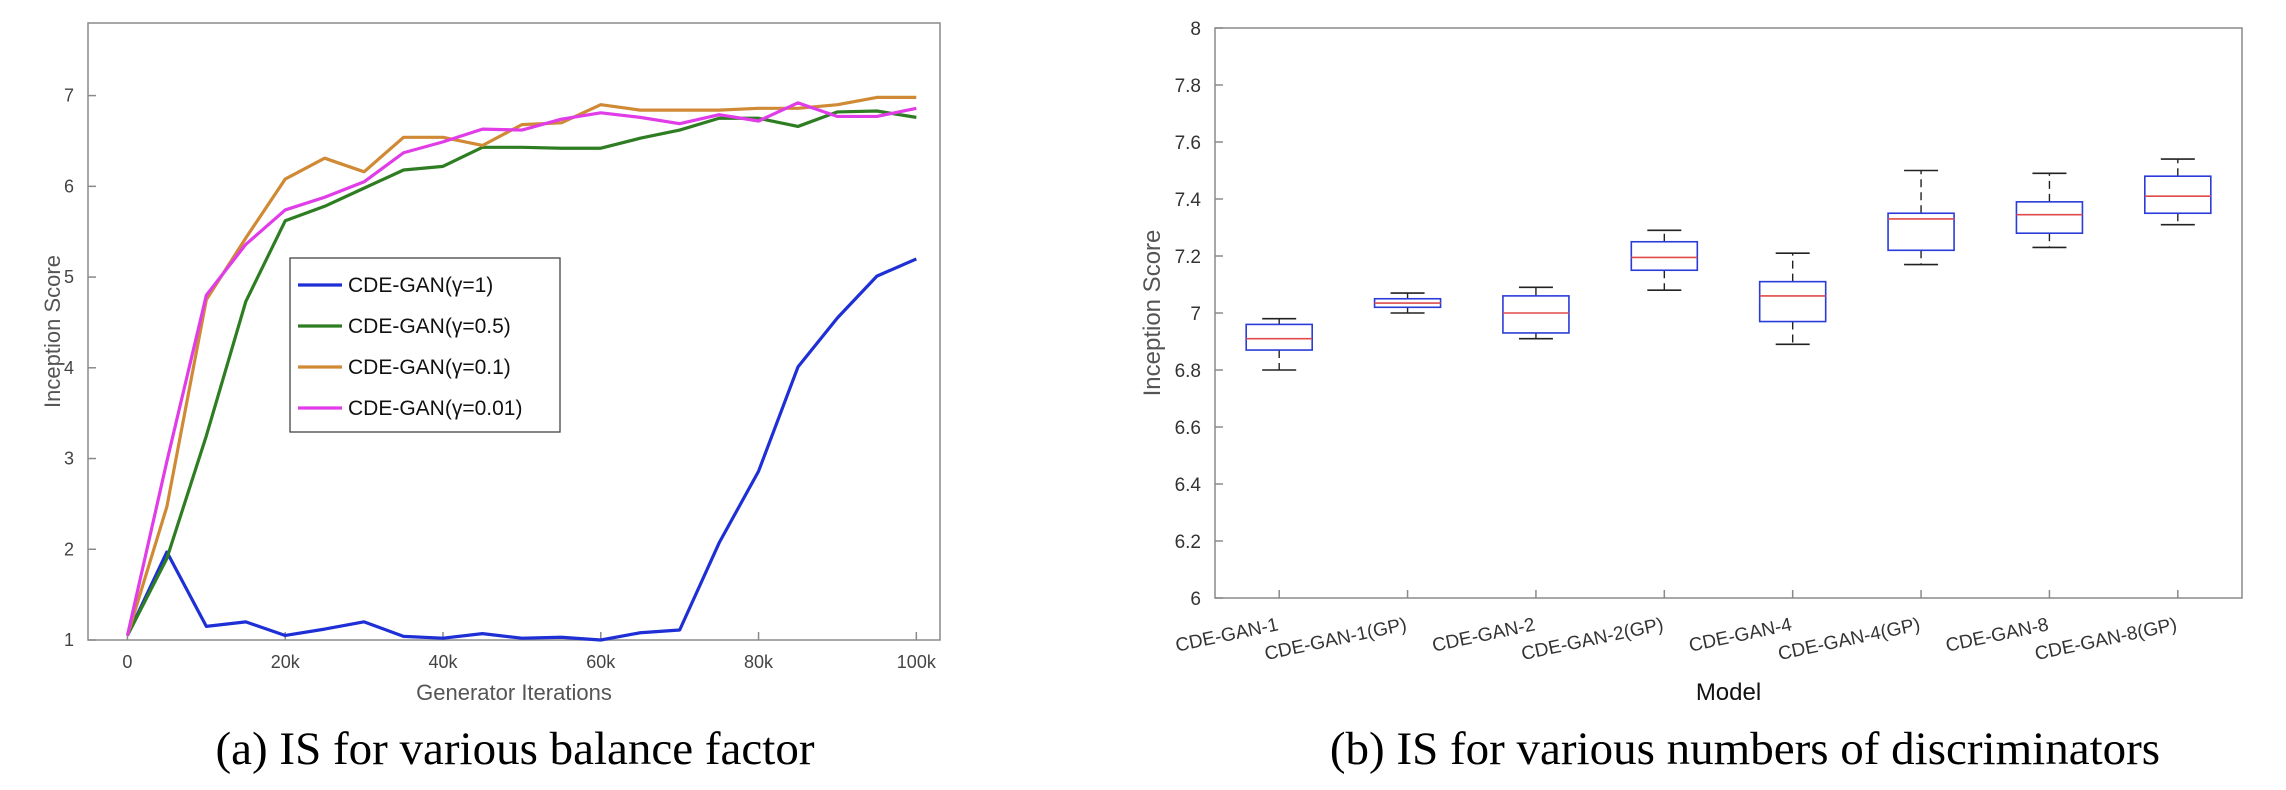 Image resolution: width=2286 pixels, height=790 pixels. Describe the element at coordinates (1188, 200) in the screenshot. I see `y-tick-label: 7.4` at that location.